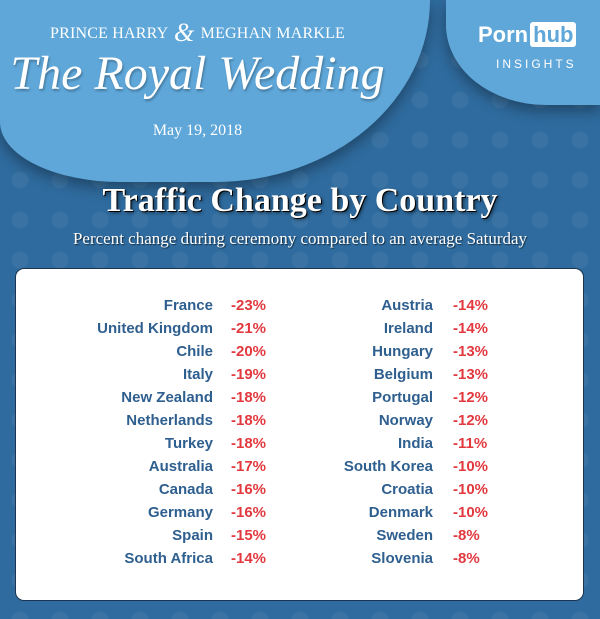 The width and height of the screenshot is (600, 619). What do you see at coordinates (188, 305) in the screenshot?
I see `country-name: France` at bounding box center [188, 305].